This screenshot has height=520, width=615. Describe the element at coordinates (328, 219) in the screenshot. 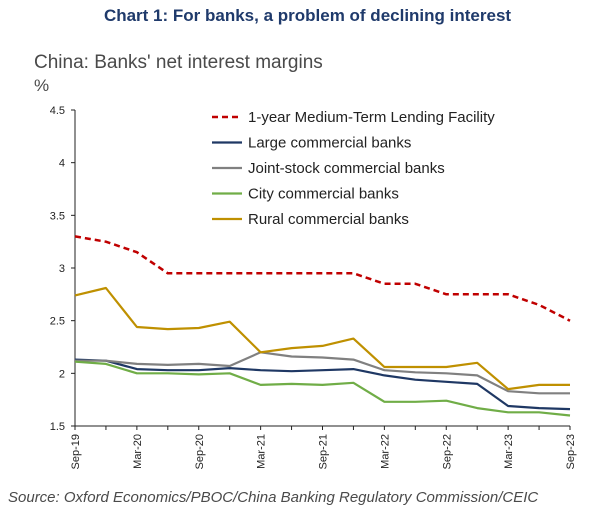

I see `legend-label-4: Rural commercial banks` at that location.